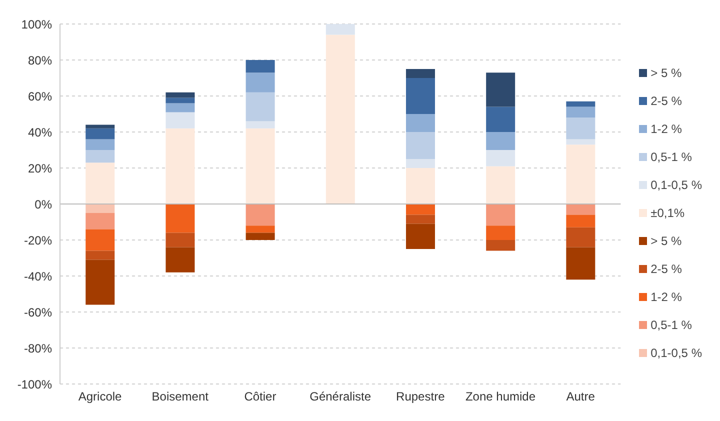  What do you see at coordinates (38, 240) in the screenshot?
I see `y-tick-label: -20%` at bounding box center [38, 240].